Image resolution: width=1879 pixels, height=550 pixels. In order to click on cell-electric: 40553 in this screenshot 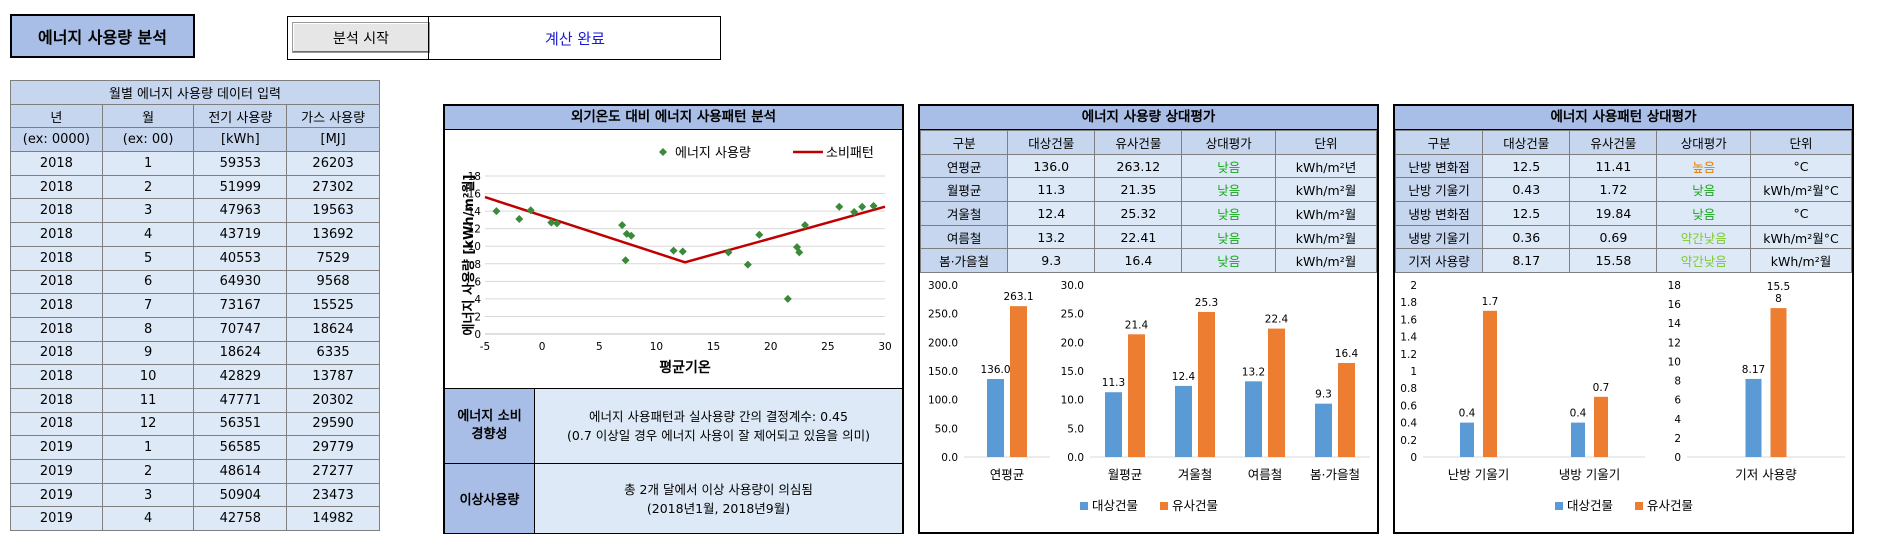, I will do `click(240, 258)`.